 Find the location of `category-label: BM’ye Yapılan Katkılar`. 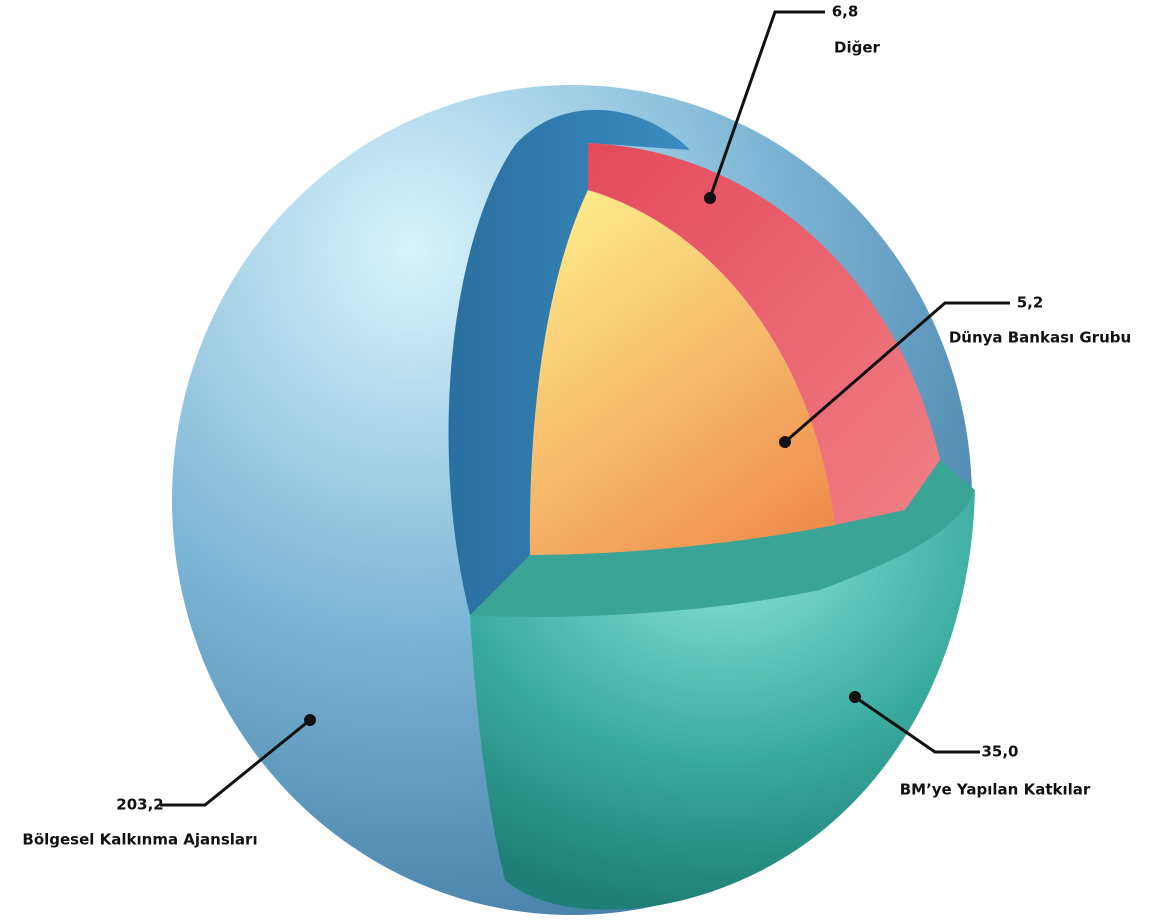

category-label: BM’ye Yapılan Katkılar is located at coordinates (995, 790).